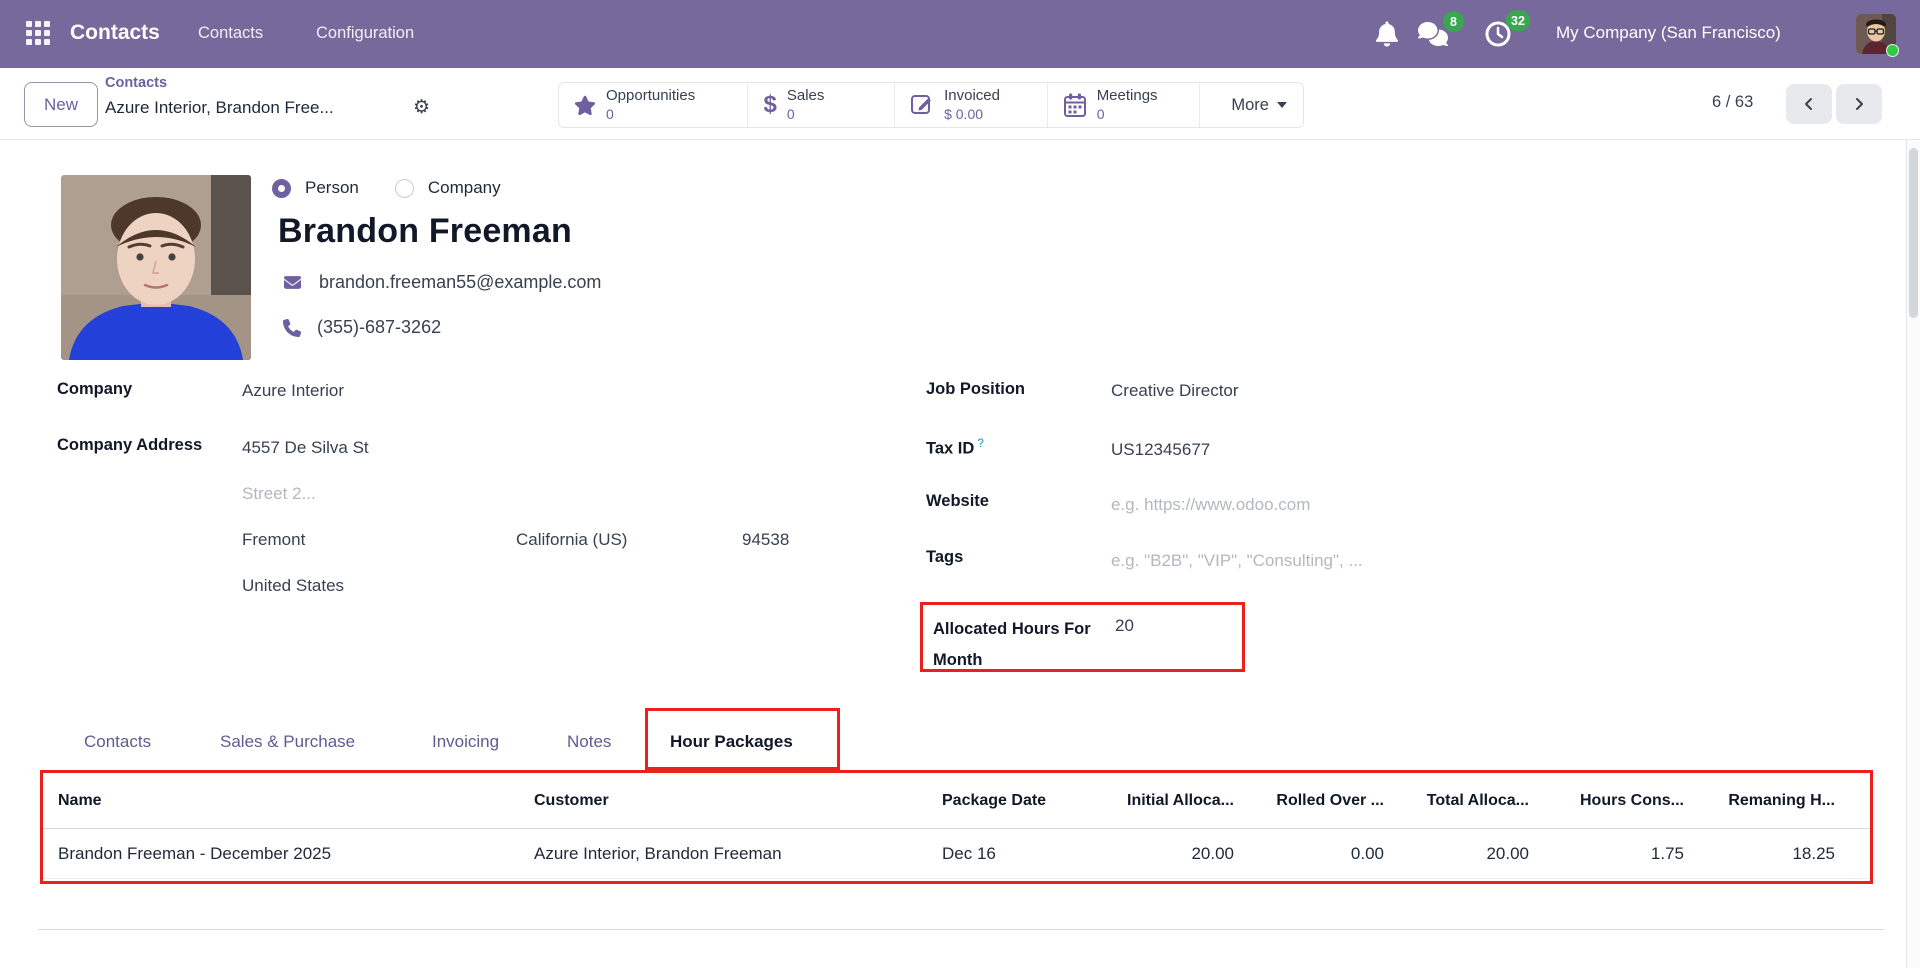 The image size is (1920, 968). What do you see at coordinates (231, 33) in the screenshot?
I see `menu-contacts: Contacts` at bounding box center [231, 33].